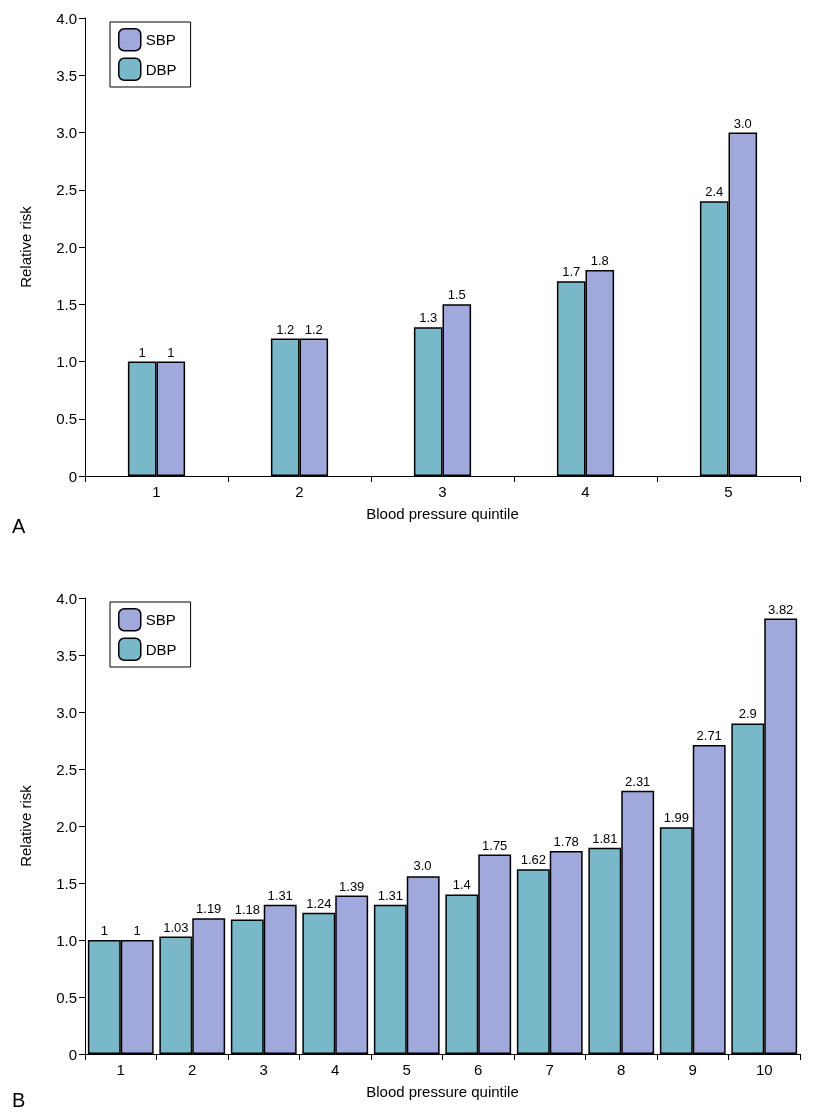  I want to click on data-label: 1.24, so click(319, 903).